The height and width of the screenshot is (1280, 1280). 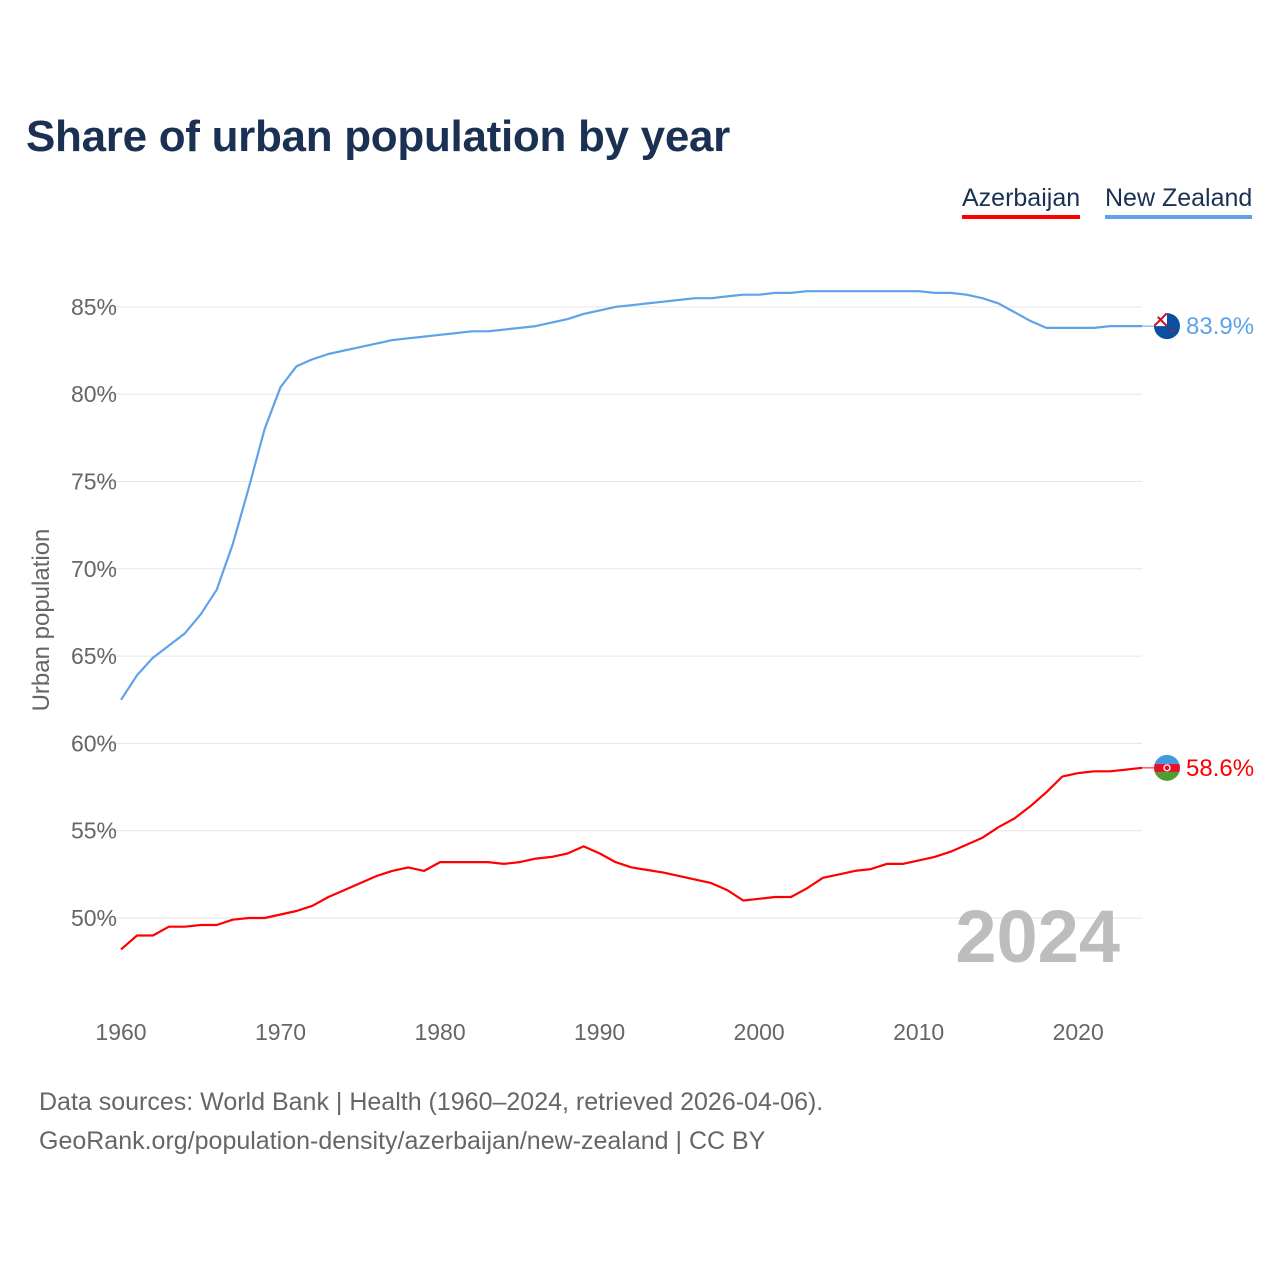 I want to click on legend-azerbaijan: Azerbaijan, so click(x=1021, y=201).